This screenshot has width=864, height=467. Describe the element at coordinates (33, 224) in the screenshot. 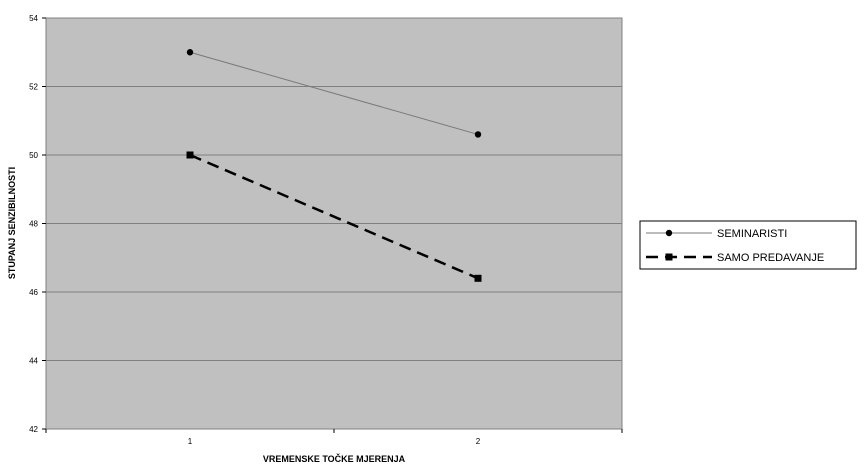

I see `y-tick-label: 48` at that location.